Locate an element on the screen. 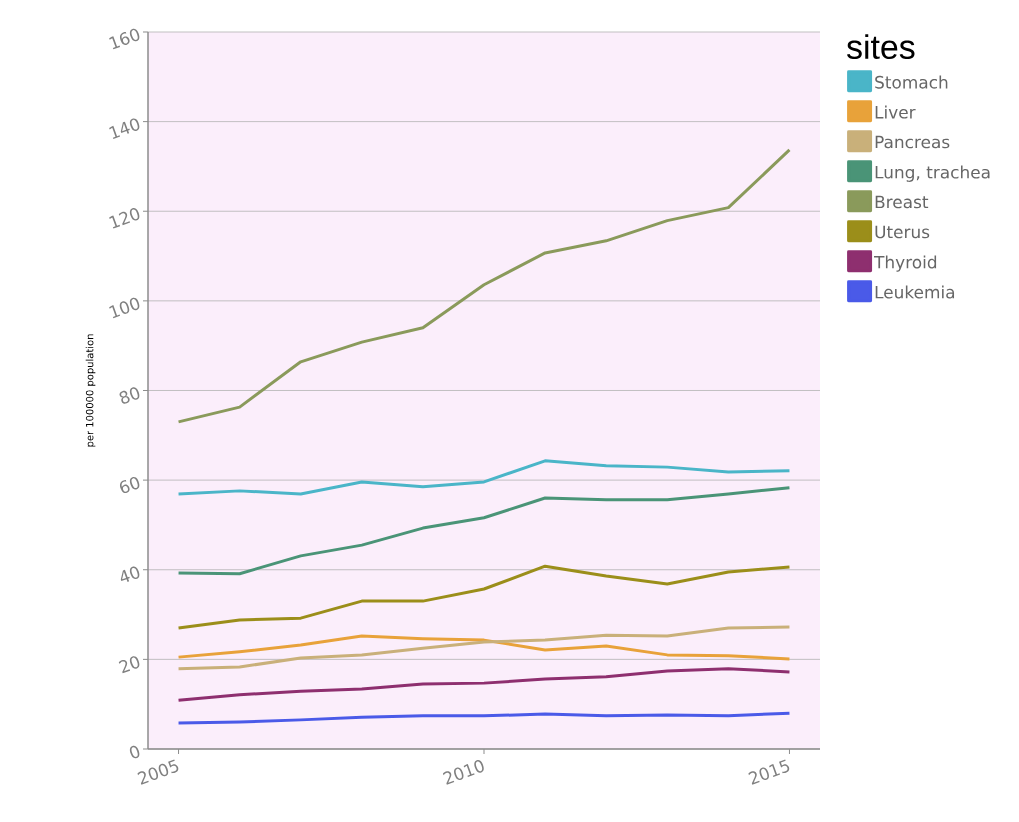  legend-label: Breast is located at coordinates (902, 202).